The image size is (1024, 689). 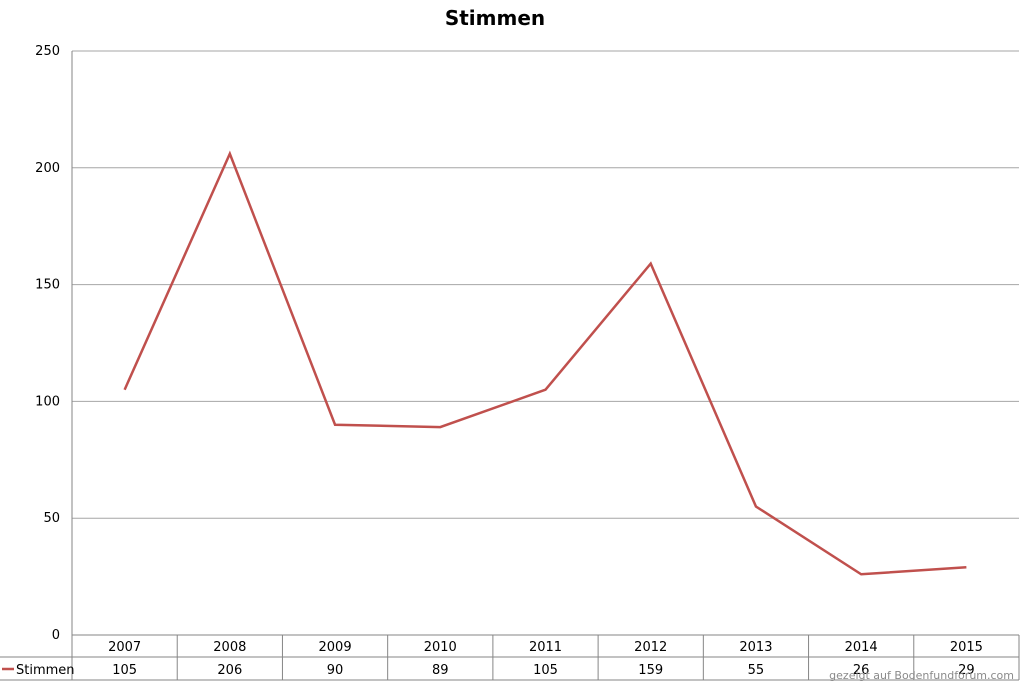 I want to click on y-tick-label: 50, so click(x=51, y=518).